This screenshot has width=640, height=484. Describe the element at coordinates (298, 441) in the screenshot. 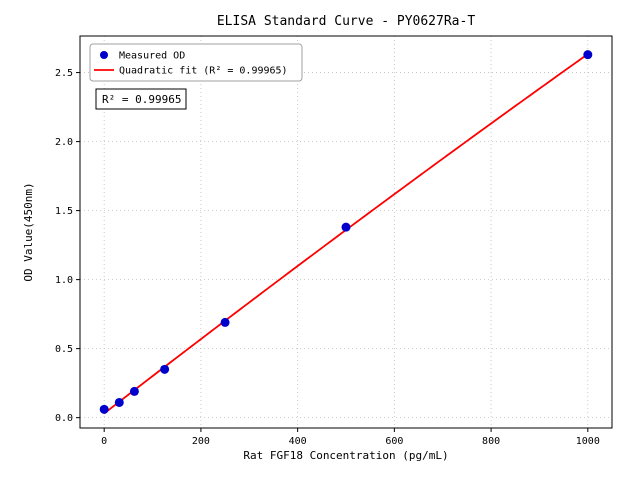

I see `x-tick-label: 400` at that location.